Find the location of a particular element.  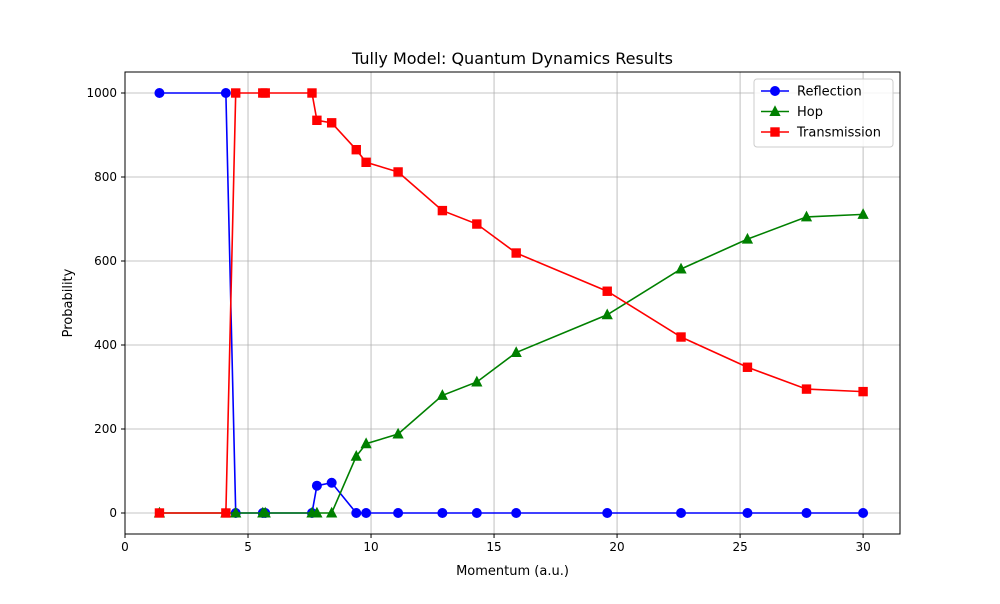

y-tick-label: 200 is located at coordinates (105, 429).